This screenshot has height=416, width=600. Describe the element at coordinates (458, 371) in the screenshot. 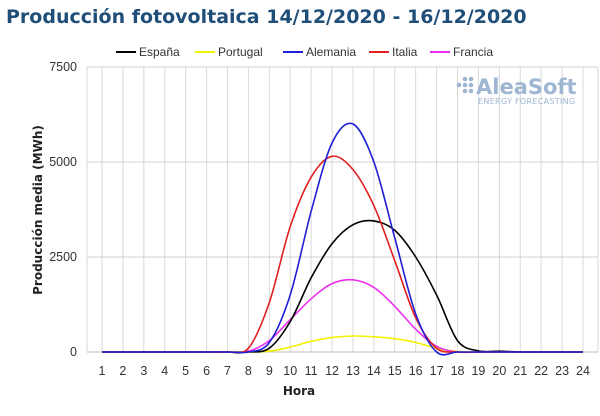

I see `x-tick-label: 18` at that location.